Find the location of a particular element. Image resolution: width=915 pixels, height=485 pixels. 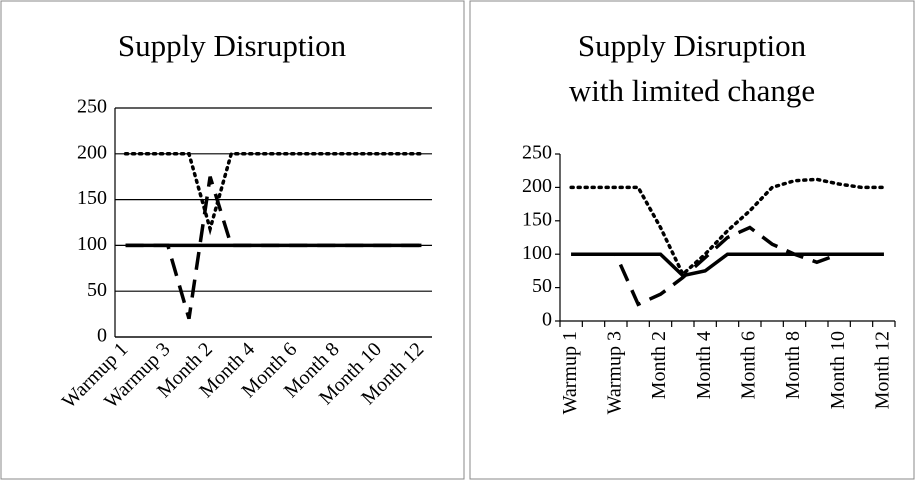

x-tick-label: Month 2 is located at coordinates (659, 365).